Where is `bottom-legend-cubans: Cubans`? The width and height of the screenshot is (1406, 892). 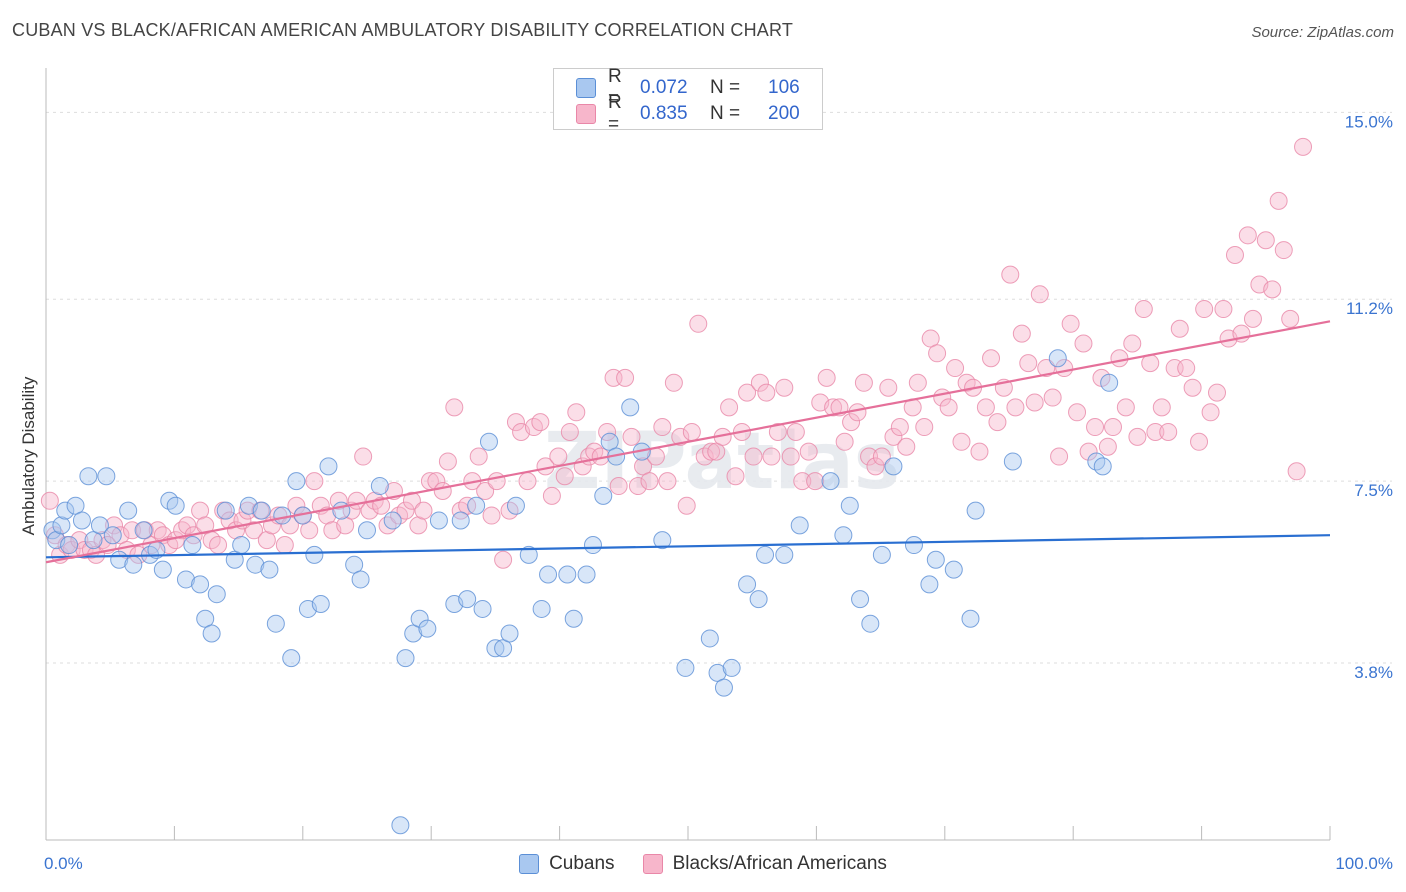
bottom-legend-cubans: Cubans is located at coordinates (567, 864).